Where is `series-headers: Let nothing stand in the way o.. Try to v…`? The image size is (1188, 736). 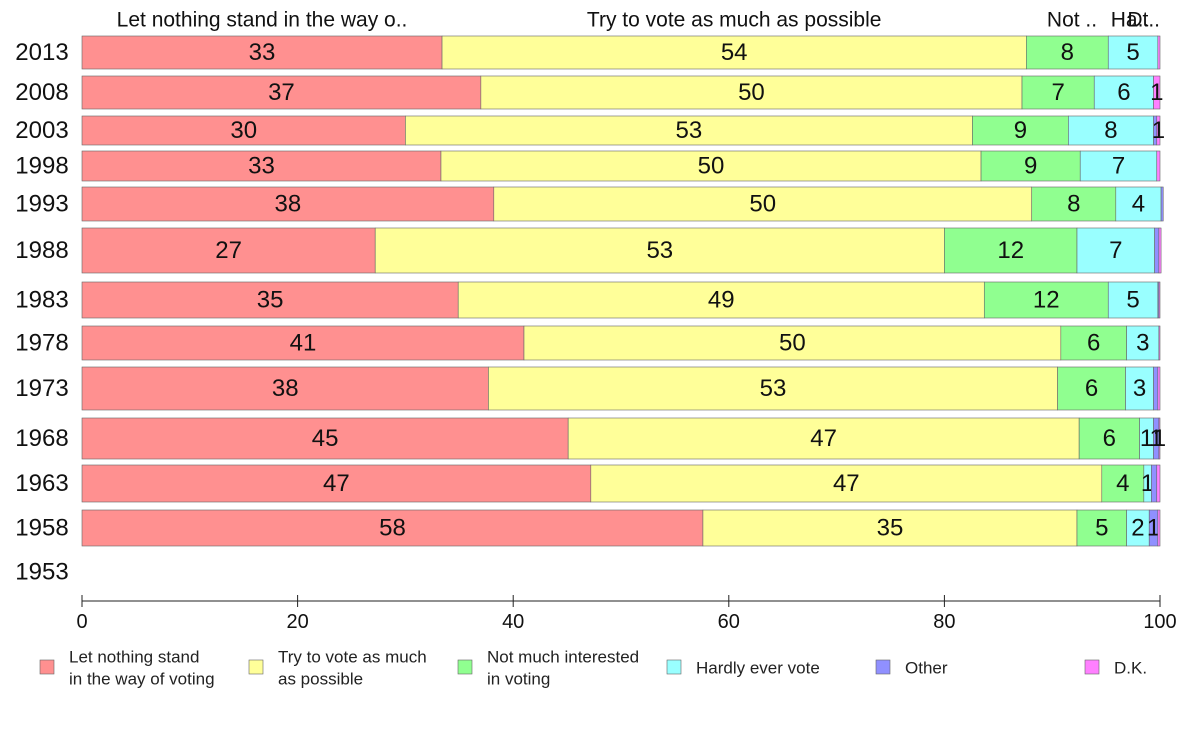
series-headers: Let nothing stand in the way o.. Try to v… is located at coordinates (638, 20).